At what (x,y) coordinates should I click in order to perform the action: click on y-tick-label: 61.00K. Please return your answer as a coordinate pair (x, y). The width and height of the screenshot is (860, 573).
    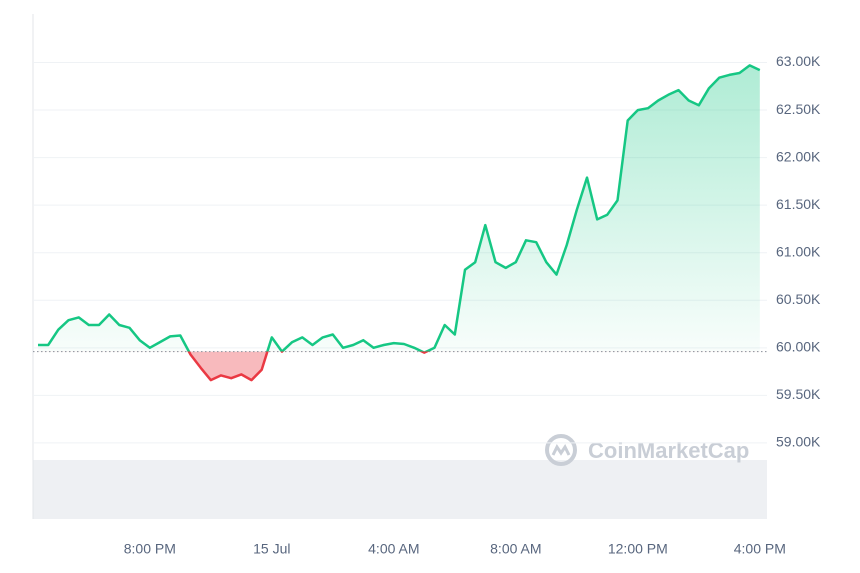
    Looking at the image, I should click on (798, 251).